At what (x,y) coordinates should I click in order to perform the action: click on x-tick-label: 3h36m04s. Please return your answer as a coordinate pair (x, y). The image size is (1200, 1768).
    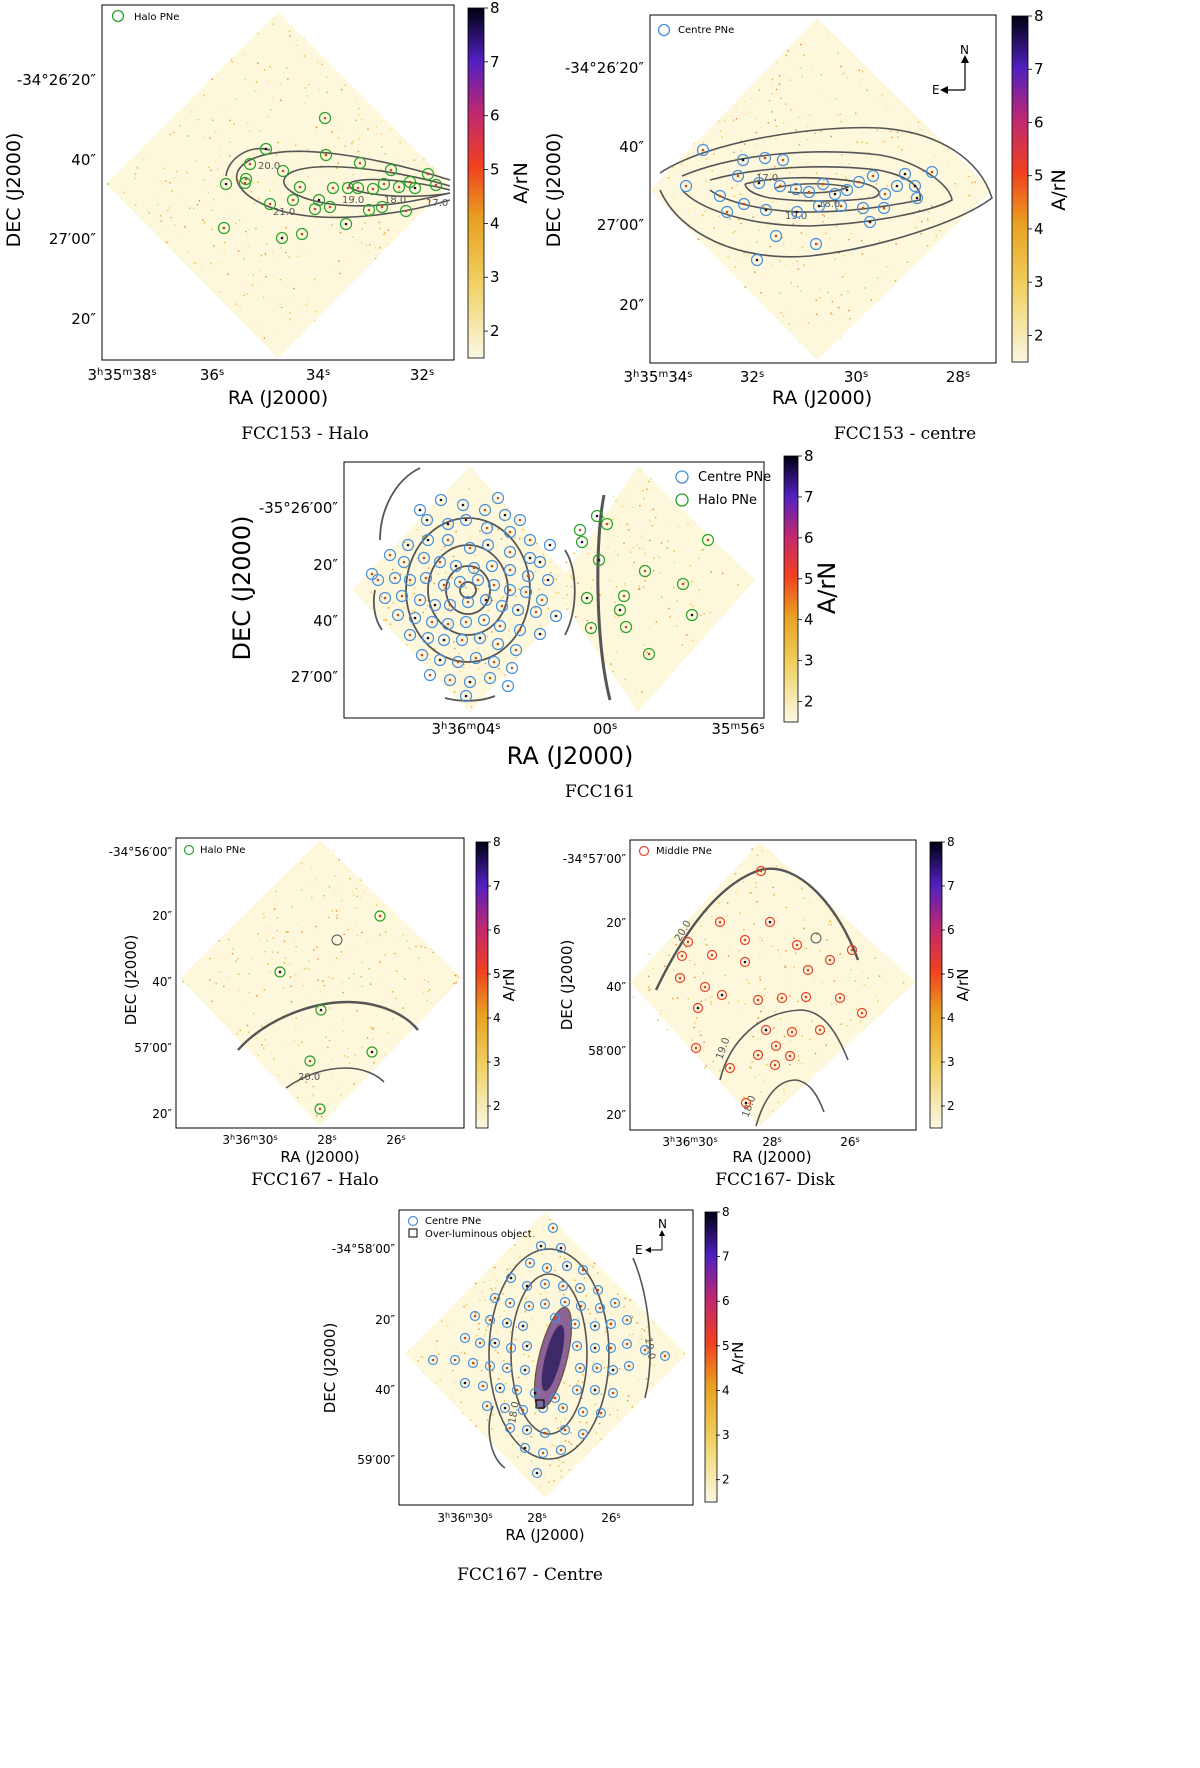
    Looking at the image, I should click on (465, 729).